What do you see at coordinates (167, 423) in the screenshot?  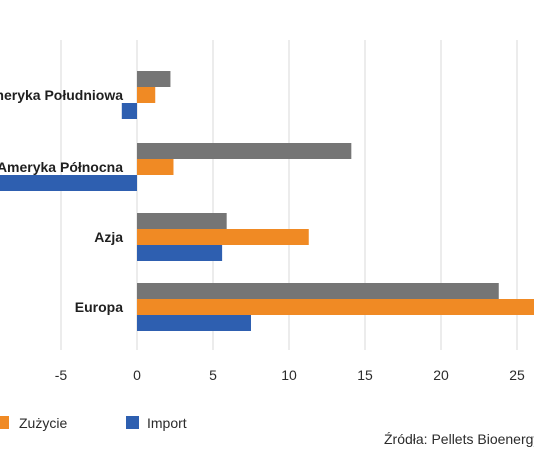 I see `legend-label-import: Import` at bounding box center [167, 423].